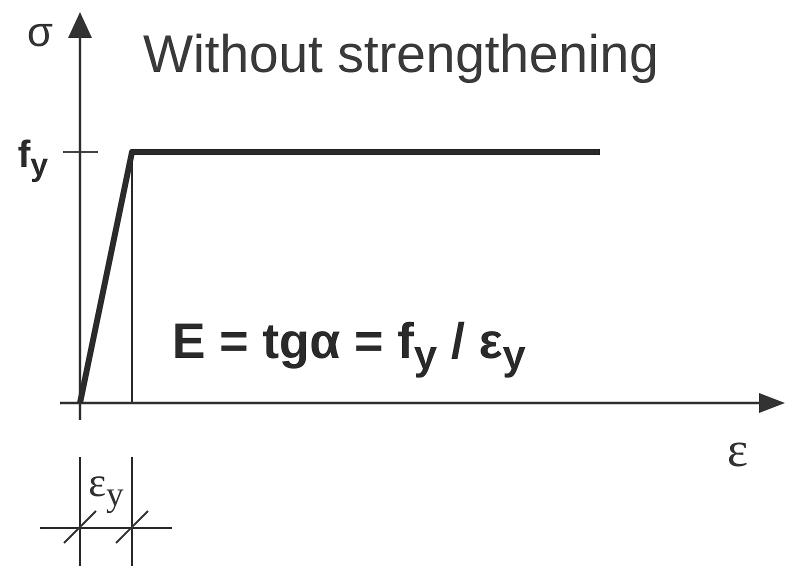 This screenshot has height=566, width=788. Describe the element at coordinates (737, 449) in the screenshot. I see `x-axis-title: ε` at that location.